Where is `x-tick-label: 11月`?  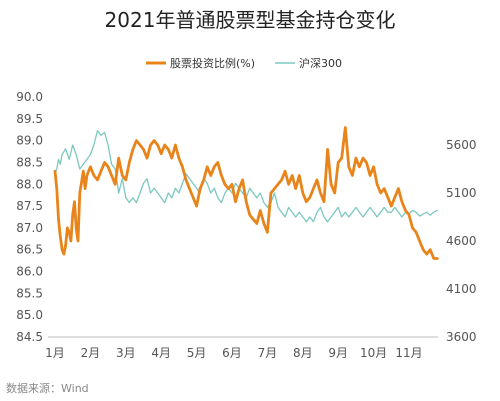
x-tick-label: 11月 is located at coordinates (408, 353).